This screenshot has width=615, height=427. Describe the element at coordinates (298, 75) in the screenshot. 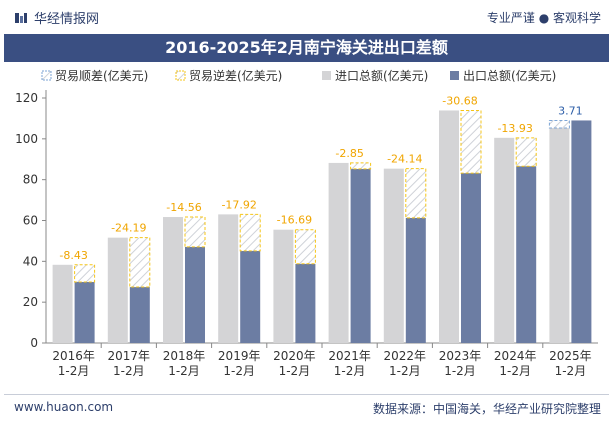

I see `legend: 贸易顺差(亿美元) 贸易逆差(亿美元) 进口总额(亿美元) 出口总额(亿美元)` at that location.